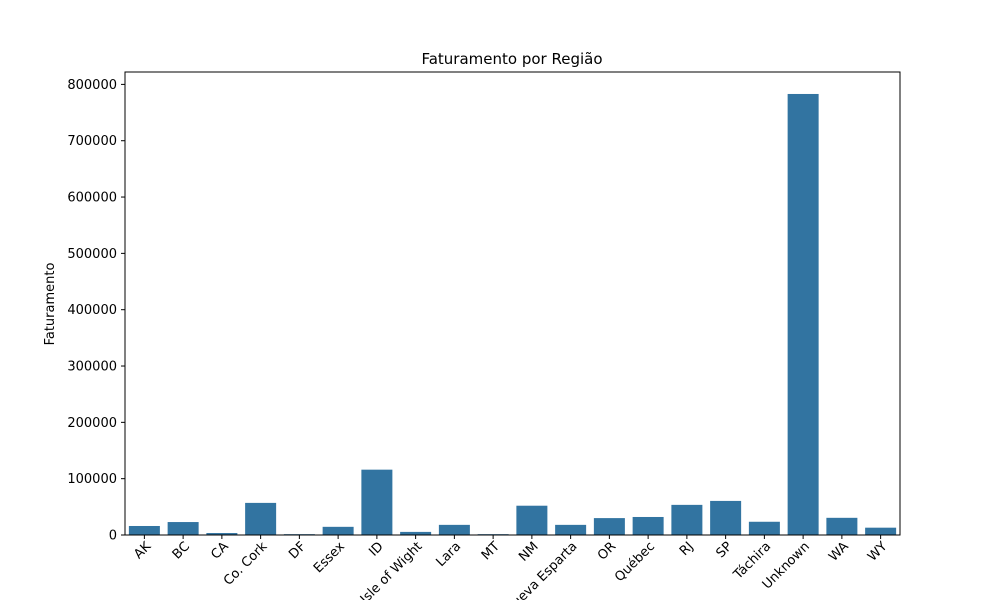 This screenshot has width=1000, height=600. What do you see at coordinates (92, 367) in the screenshot?
I see `y-tick-label: 300000` at bounding box center [92, 367].